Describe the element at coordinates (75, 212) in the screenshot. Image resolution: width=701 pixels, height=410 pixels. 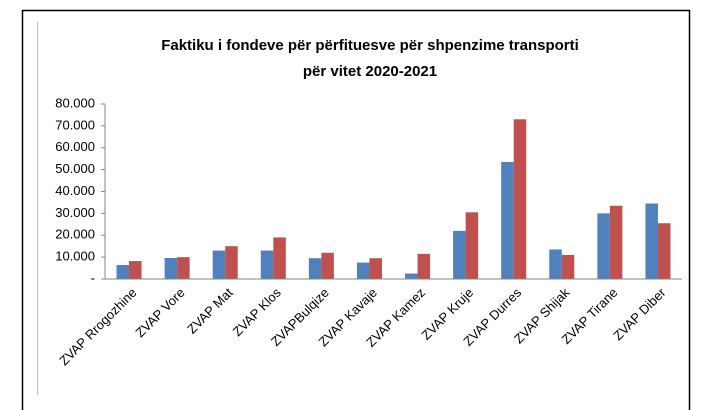
I see `y-tick-label: 30.000` at that location.